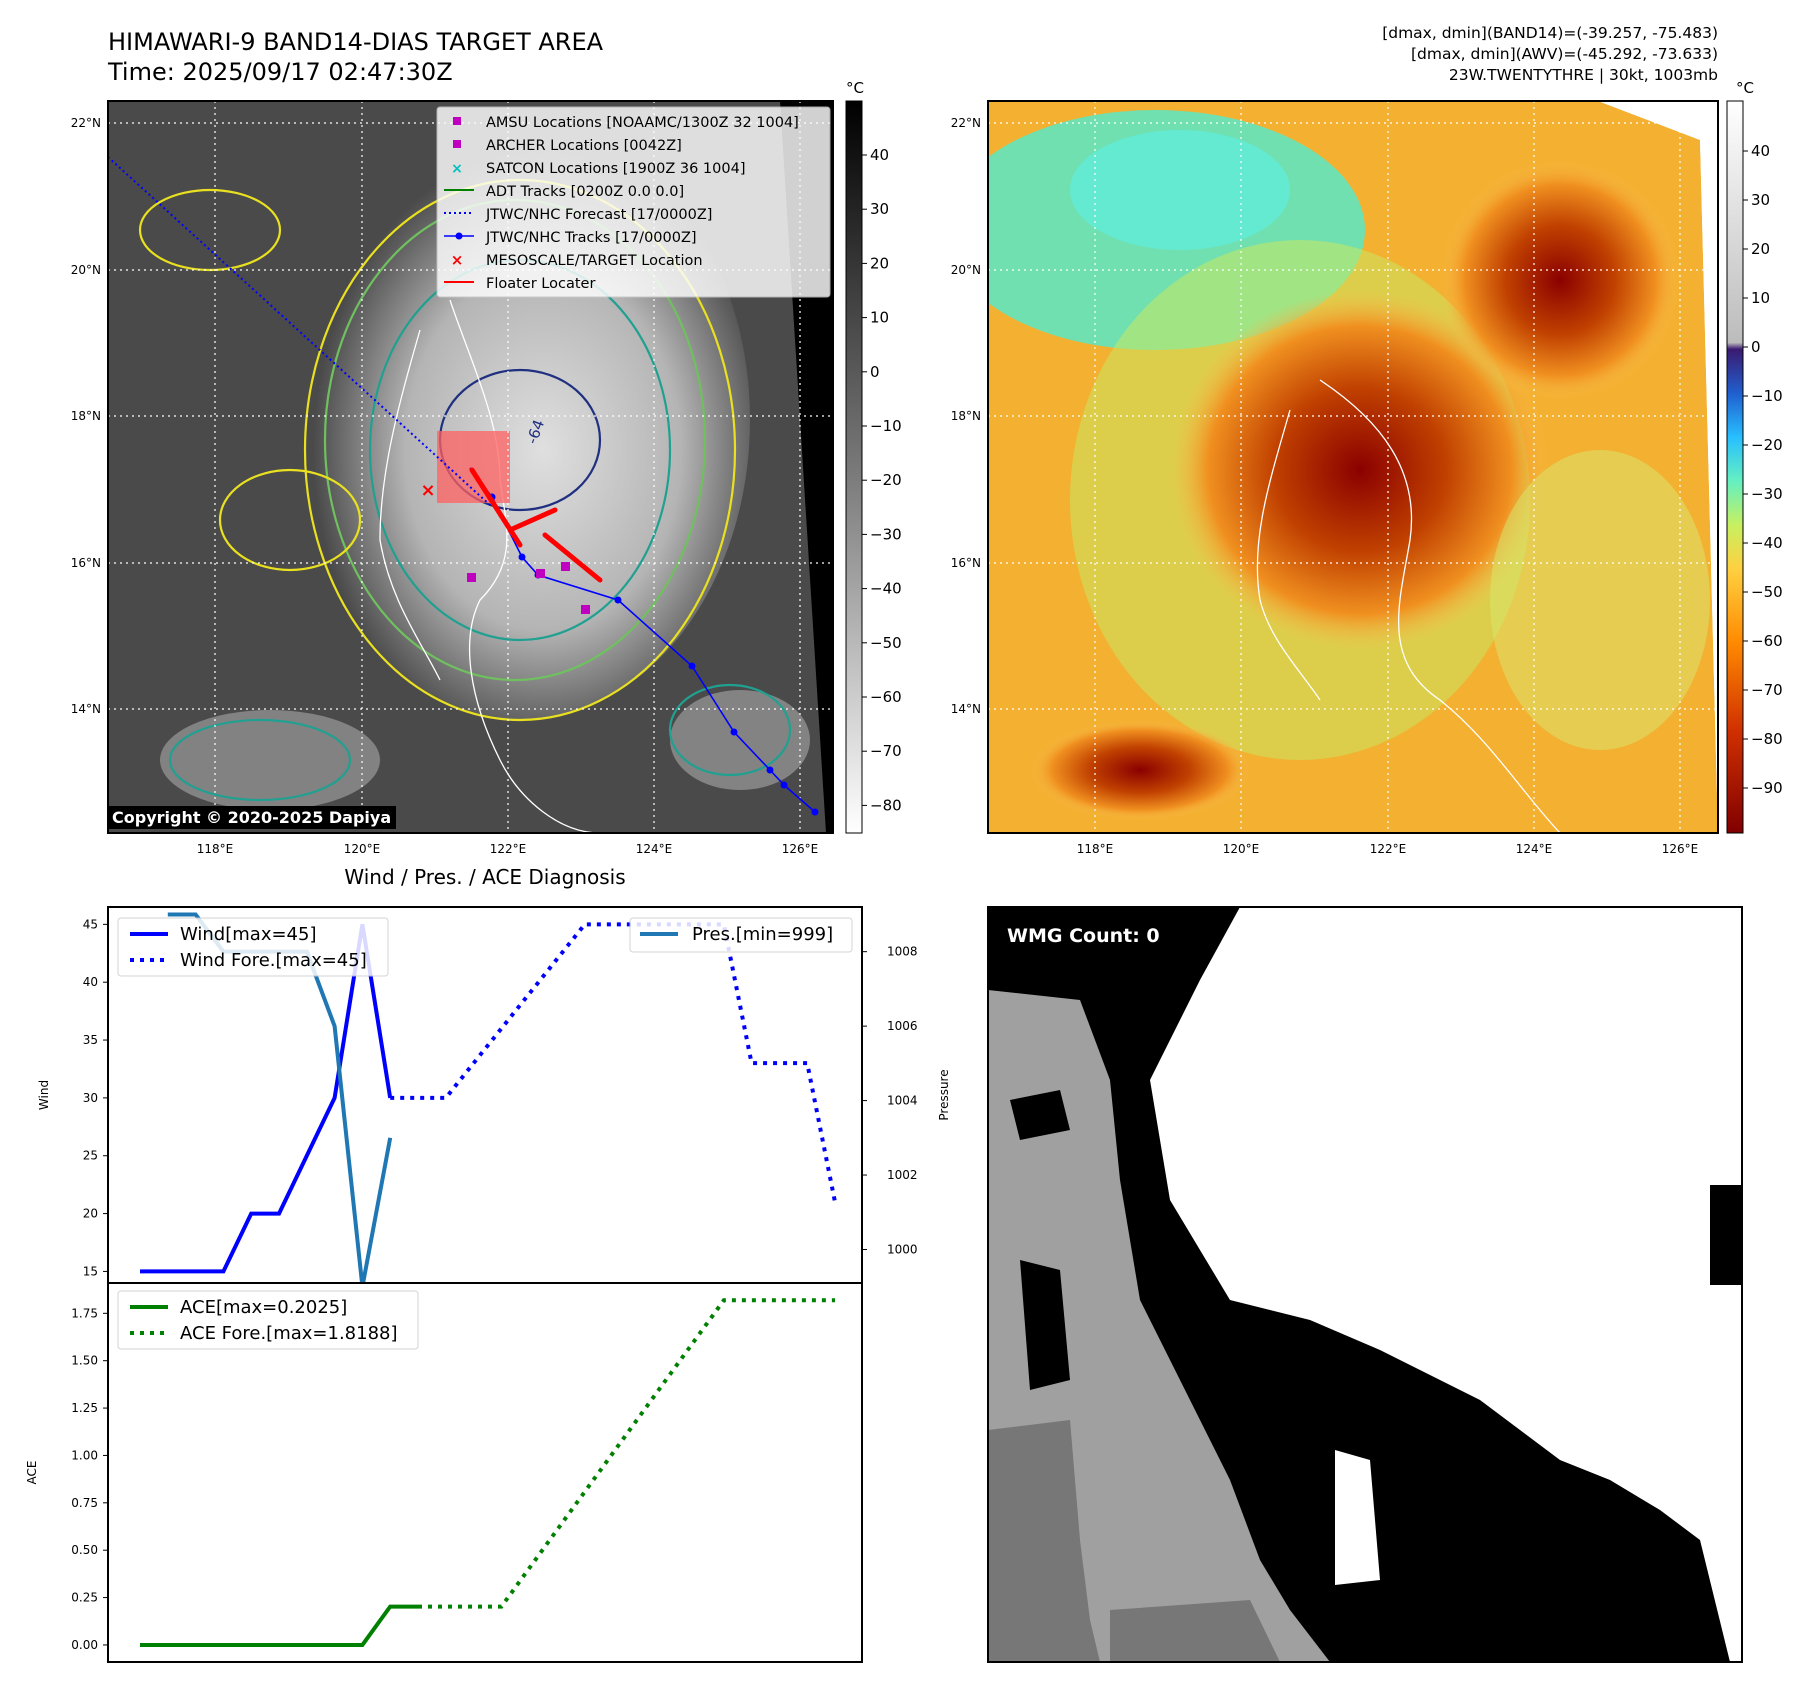  What do you see at coordinates (902, 1249) in the screenshot?
I see `pressure-tick-label: 1000` at bounding box center [902, 1249].